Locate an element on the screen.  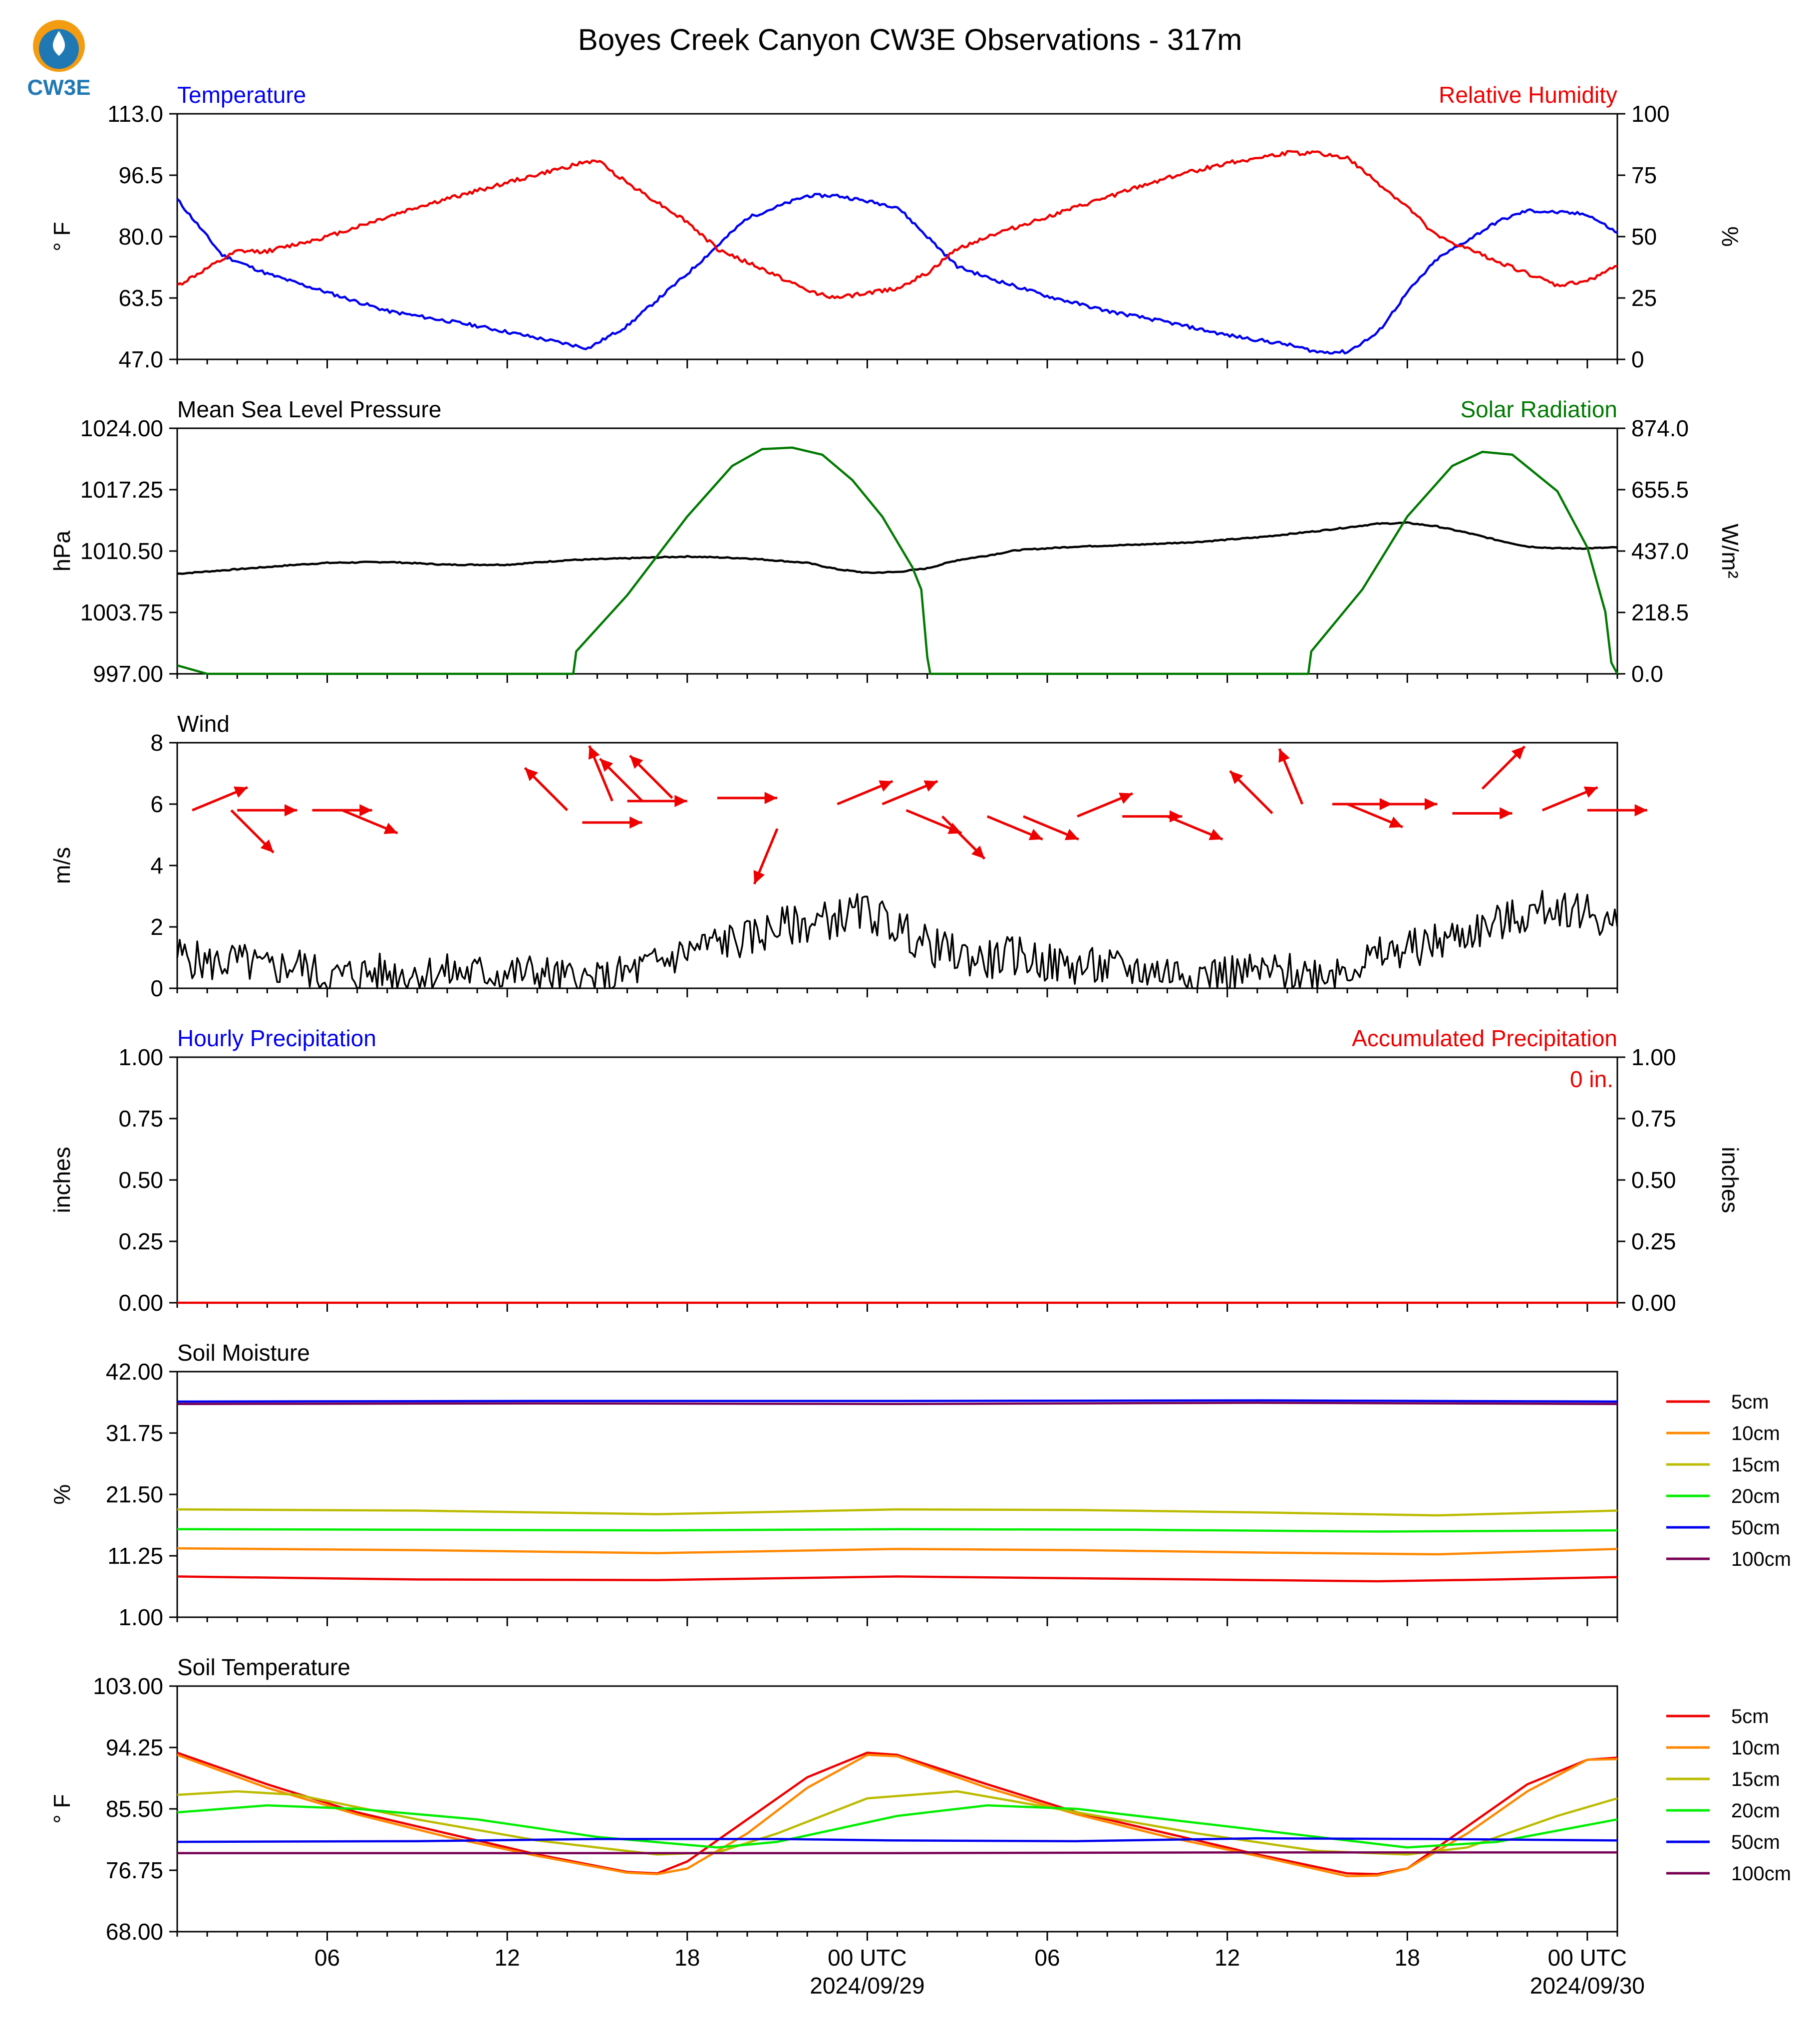
y-tick-label-left: 0.50 is located at coordinates (140, 1180).